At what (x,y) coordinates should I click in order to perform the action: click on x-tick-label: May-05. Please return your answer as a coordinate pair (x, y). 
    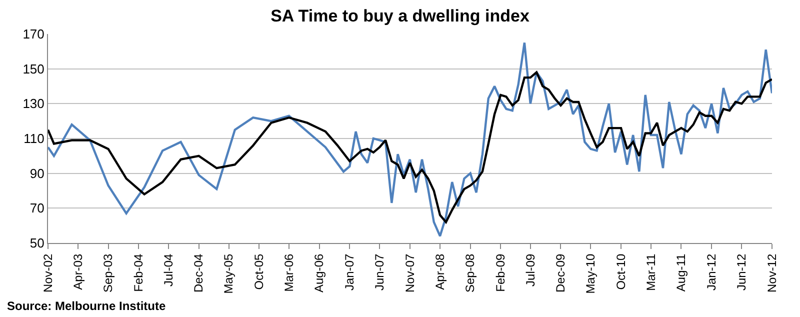
    Looking at the image, I should click on (229, 273).